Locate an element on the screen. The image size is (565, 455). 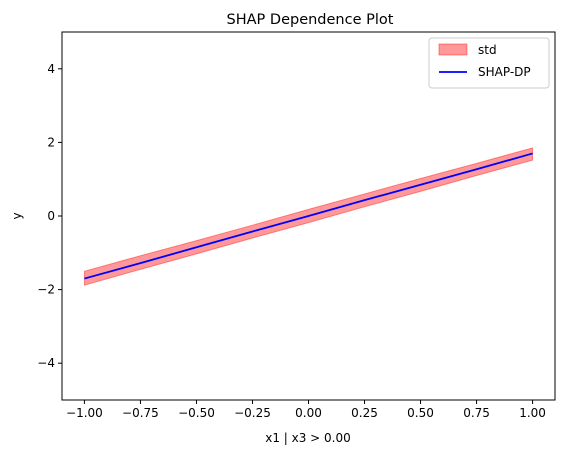
x-axis-ticks: −1.00 −0.75 −0.50 −0.25 0.00 0.25 0.50 0.75 1.00 is located at coordinates (306, 410).